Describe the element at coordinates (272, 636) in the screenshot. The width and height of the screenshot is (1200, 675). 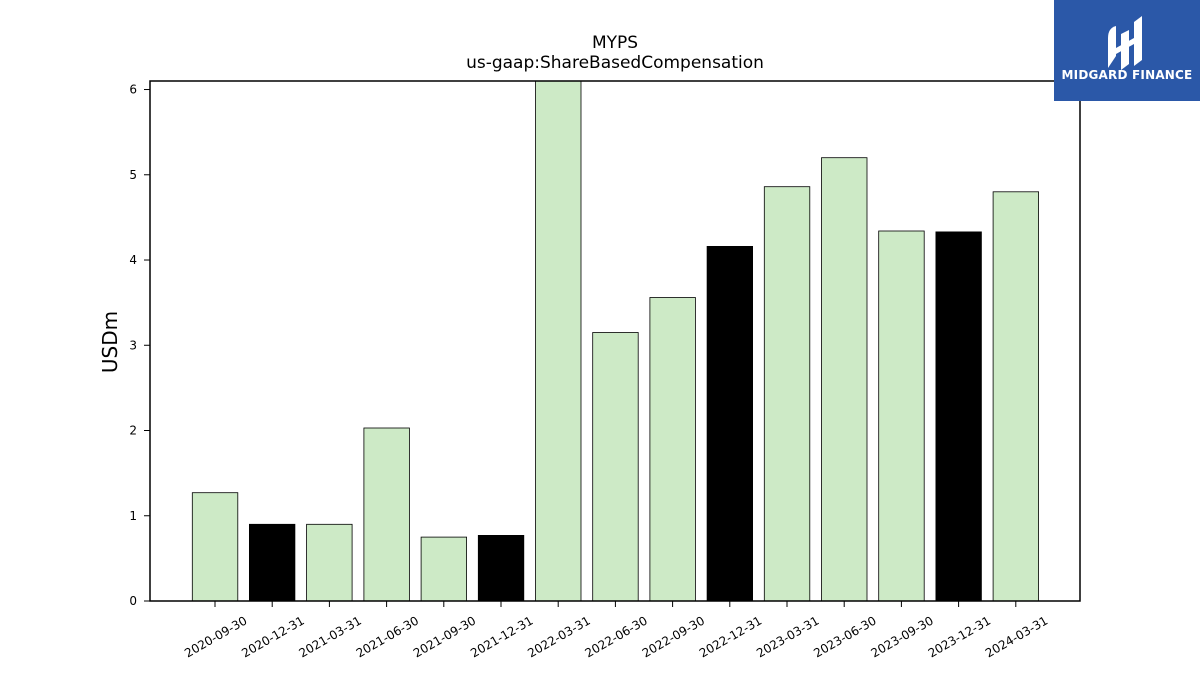
I see `x-tick-label: 2020-12-31` at that location.